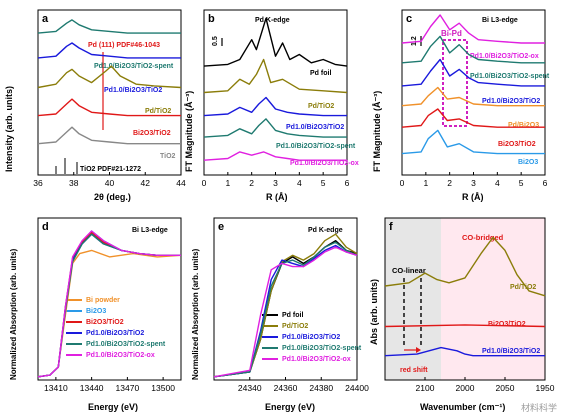 The image size is (563, 418). Describe the element at coordinates (320, 73) in the screenshot. I see `label-b-pdfoil: Pd foil` at that location.